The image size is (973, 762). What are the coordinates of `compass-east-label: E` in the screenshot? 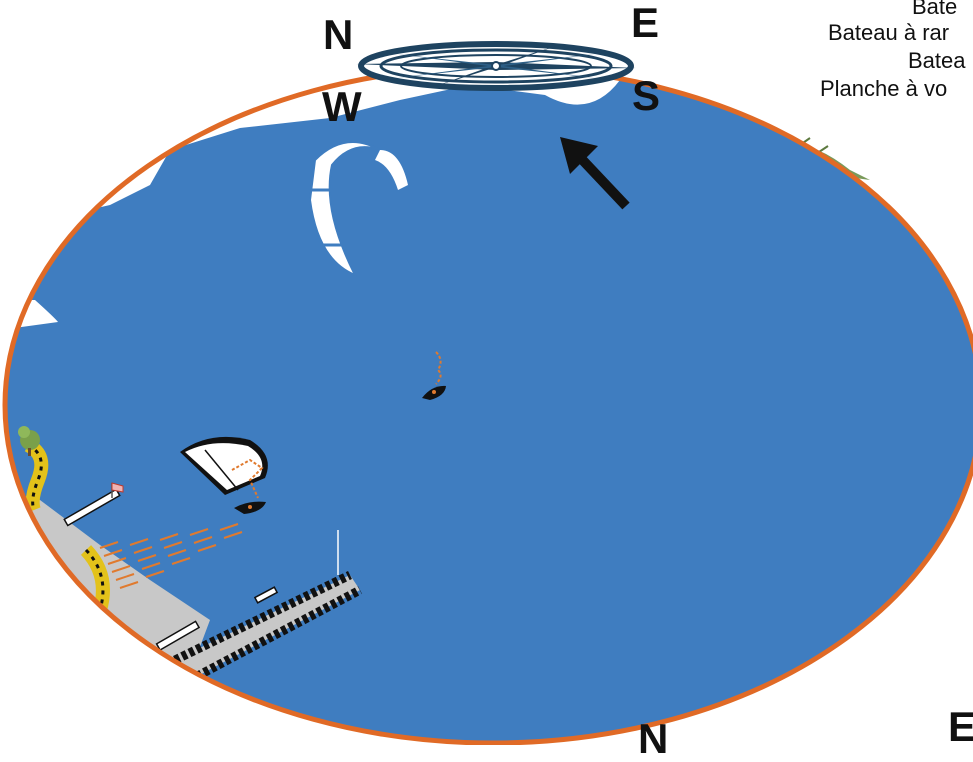 It's located at (645, 23).